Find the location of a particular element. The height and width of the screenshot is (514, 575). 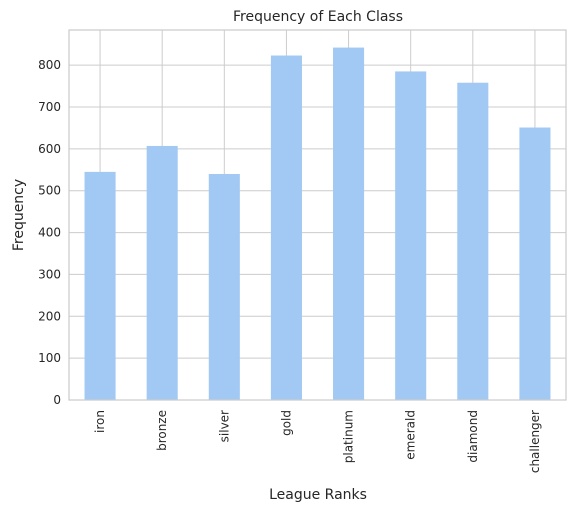

x-tick-label-iron: iron is located at coordinates (100, 421).